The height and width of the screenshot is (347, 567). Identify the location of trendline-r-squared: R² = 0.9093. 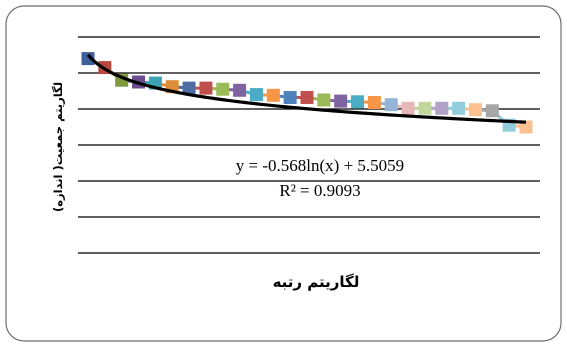
(319, 190).